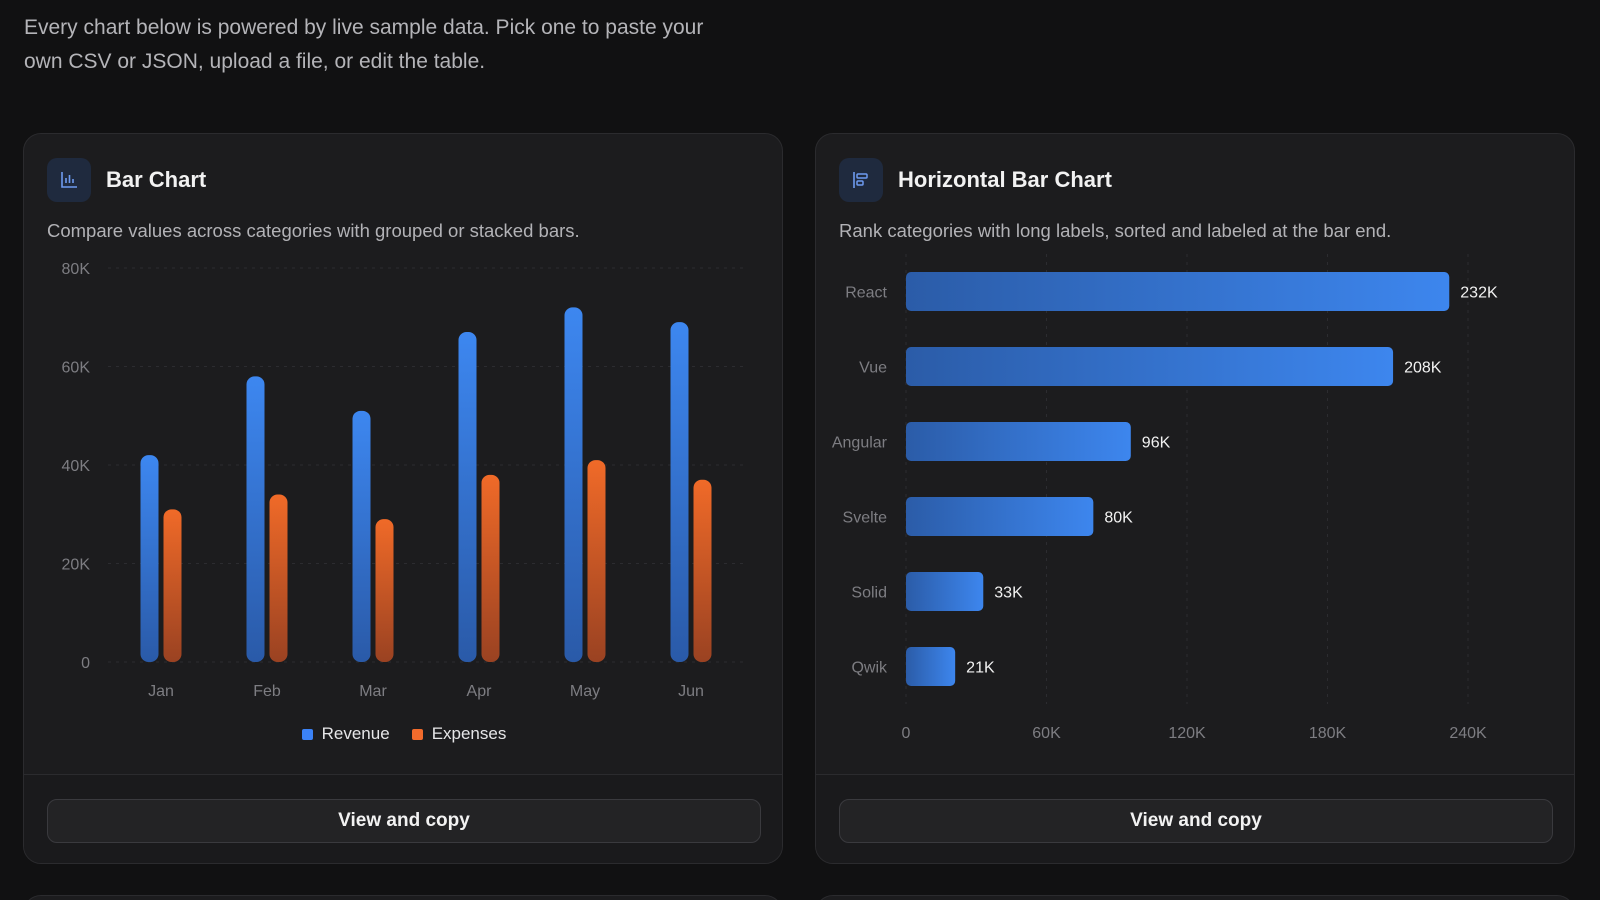 Image resolution: width=1600 pixels, height=900 pixels. I want to click on x-tick-label: Mar, so click(373, 691).